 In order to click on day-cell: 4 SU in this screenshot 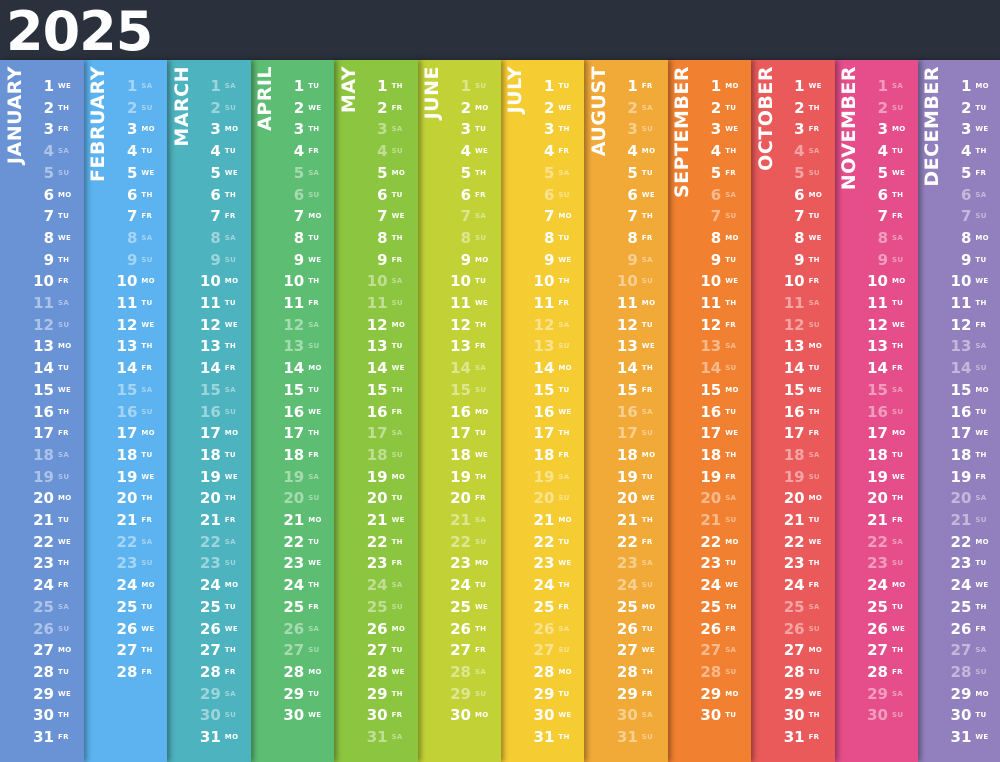, I will do `click(376, 151)`.